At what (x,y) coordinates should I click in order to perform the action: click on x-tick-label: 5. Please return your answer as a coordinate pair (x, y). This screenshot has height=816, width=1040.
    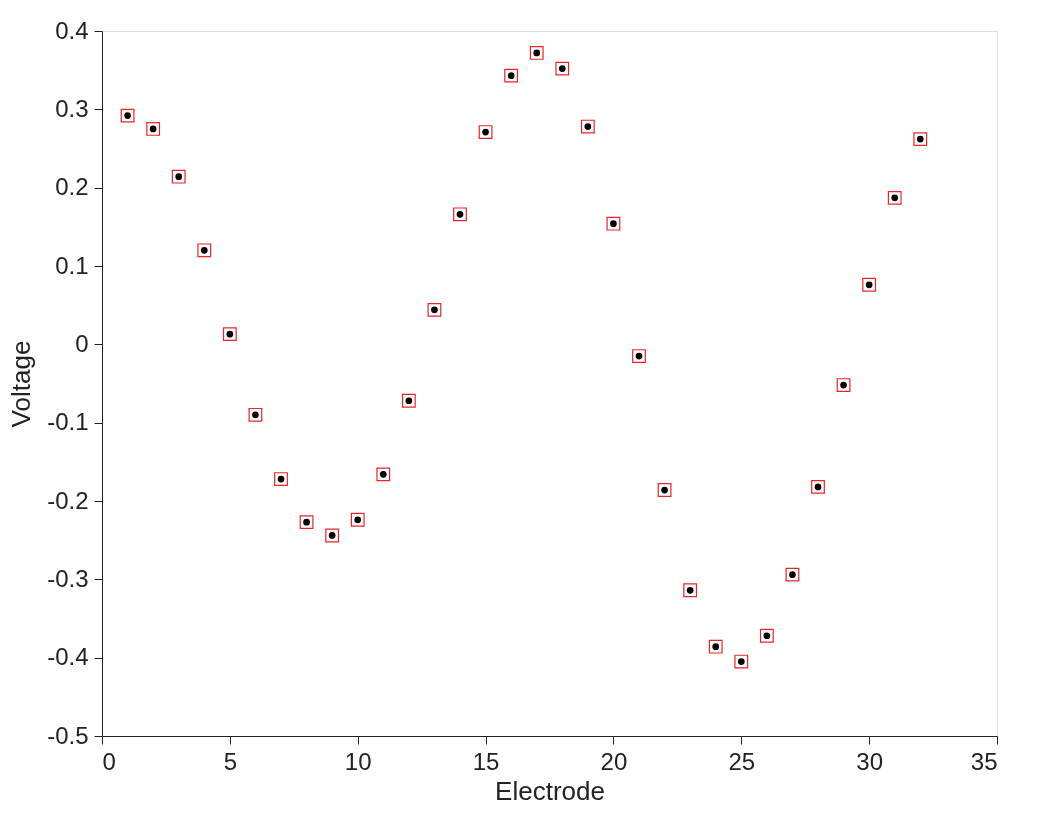
    Looking at the image, I should click on (230, 761).